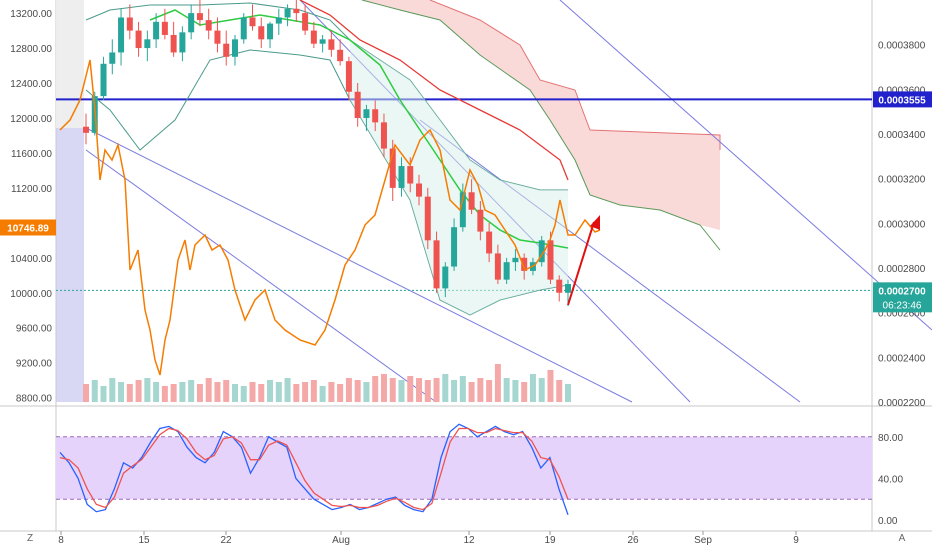  Describe the element at coordinates (31, 84) in the screenshot. I see `left-axis-tick: 12400.00` at that location.